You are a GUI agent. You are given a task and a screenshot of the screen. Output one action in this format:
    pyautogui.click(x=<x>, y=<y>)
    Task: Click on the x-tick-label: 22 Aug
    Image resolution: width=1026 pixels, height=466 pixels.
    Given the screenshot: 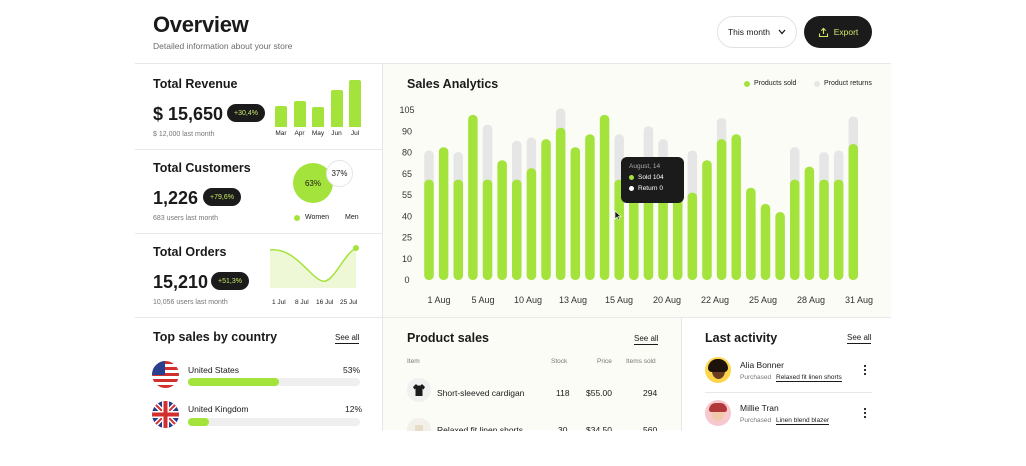 What is the action you would take?
    pyautogui.click(x=715, y=300)
    